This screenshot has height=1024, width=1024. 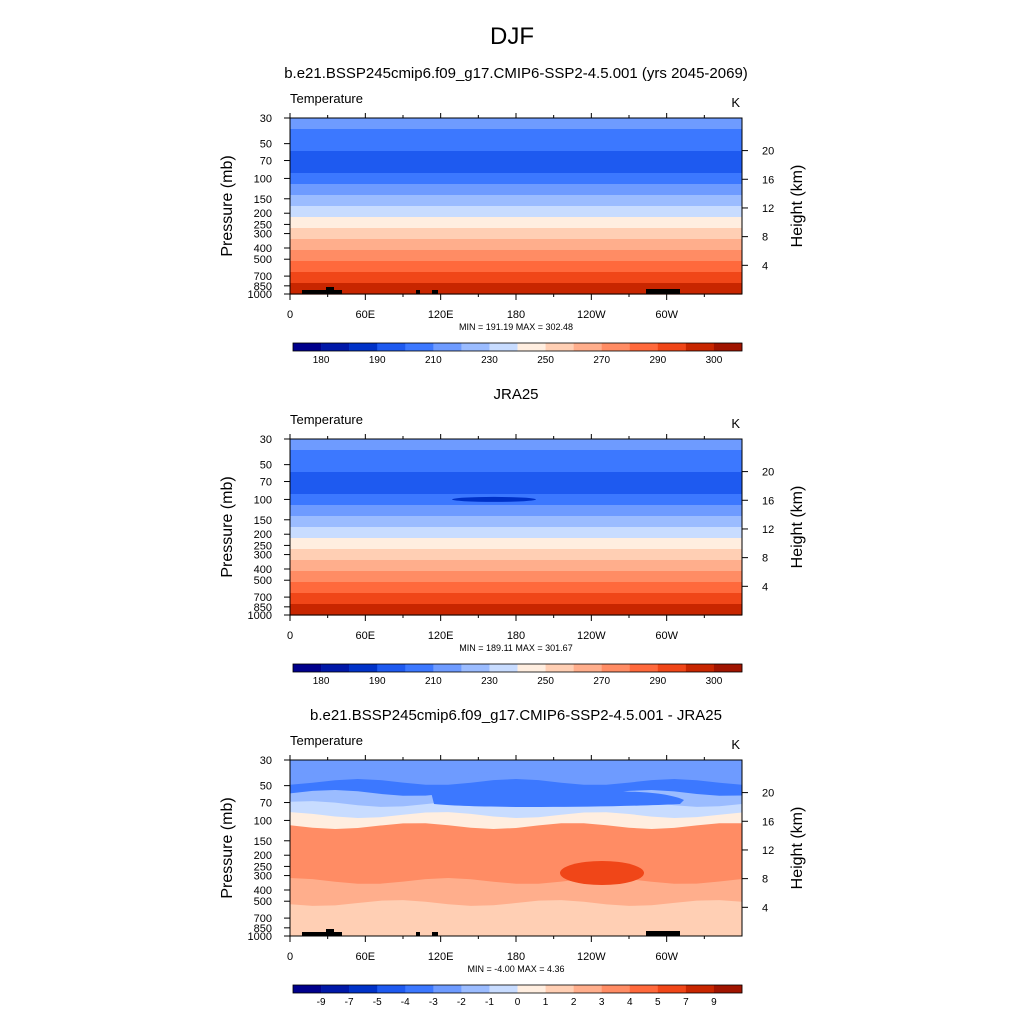 I want to click on x-tick-label: 60W, so click(x=666, y=636).